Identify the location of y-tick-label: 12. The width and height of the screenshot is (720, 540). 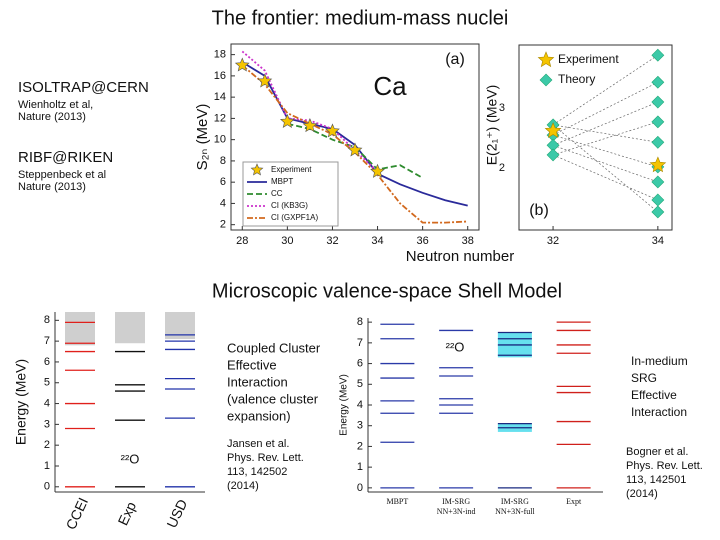
(220, 118).